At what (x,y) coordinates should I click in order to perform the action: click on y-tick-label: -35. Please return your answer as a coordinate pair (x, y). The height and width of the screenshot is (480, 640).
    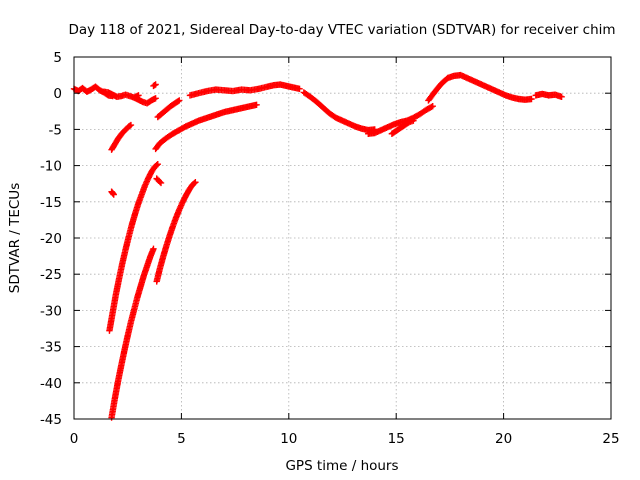
    Looking at the image, I should click on (51, 348).